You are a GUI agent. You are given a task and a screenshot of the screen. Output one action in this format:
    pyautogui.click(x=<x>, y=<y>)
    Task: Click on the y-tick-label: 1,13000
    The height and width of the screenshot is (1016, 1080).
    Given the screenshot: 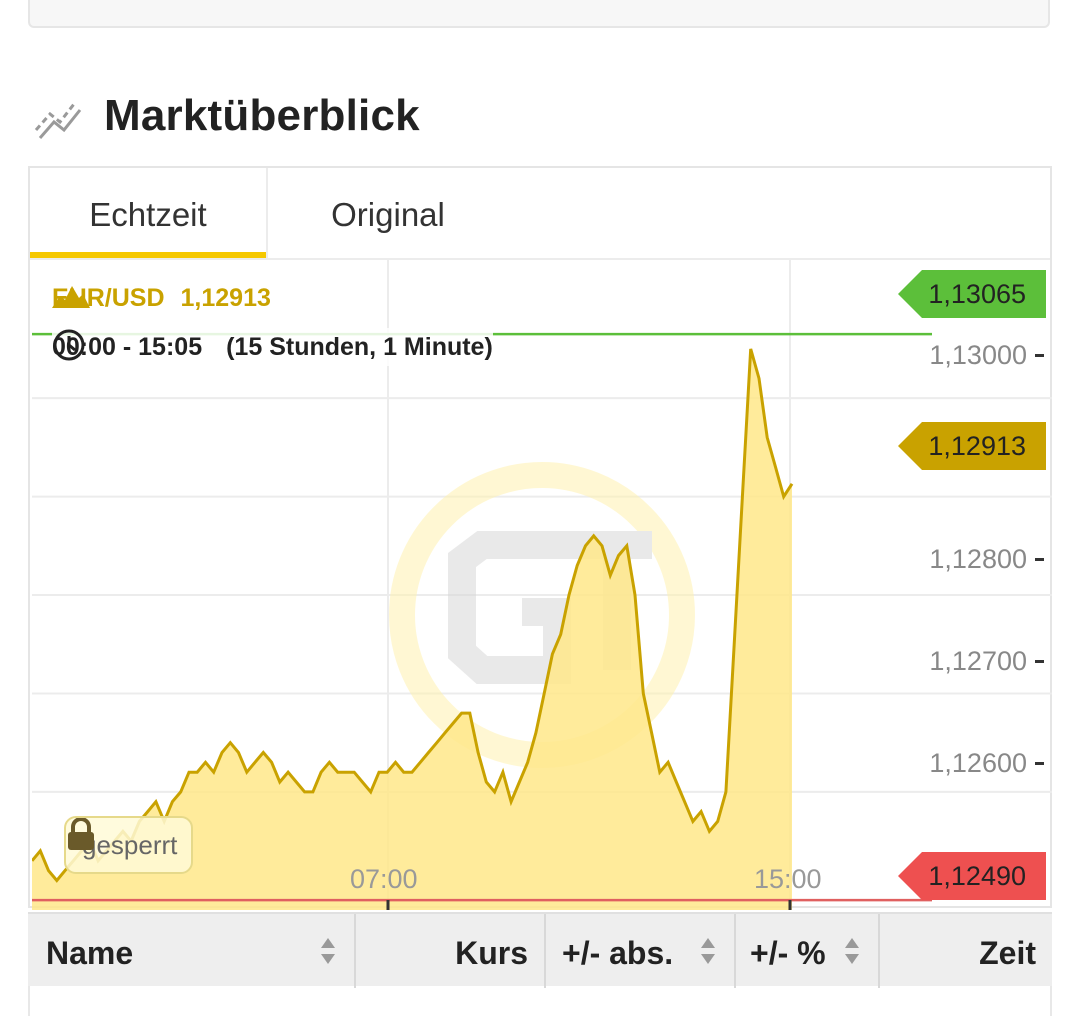 What is the action you would take?
    pyautogui.click(x=978, y=355)
    